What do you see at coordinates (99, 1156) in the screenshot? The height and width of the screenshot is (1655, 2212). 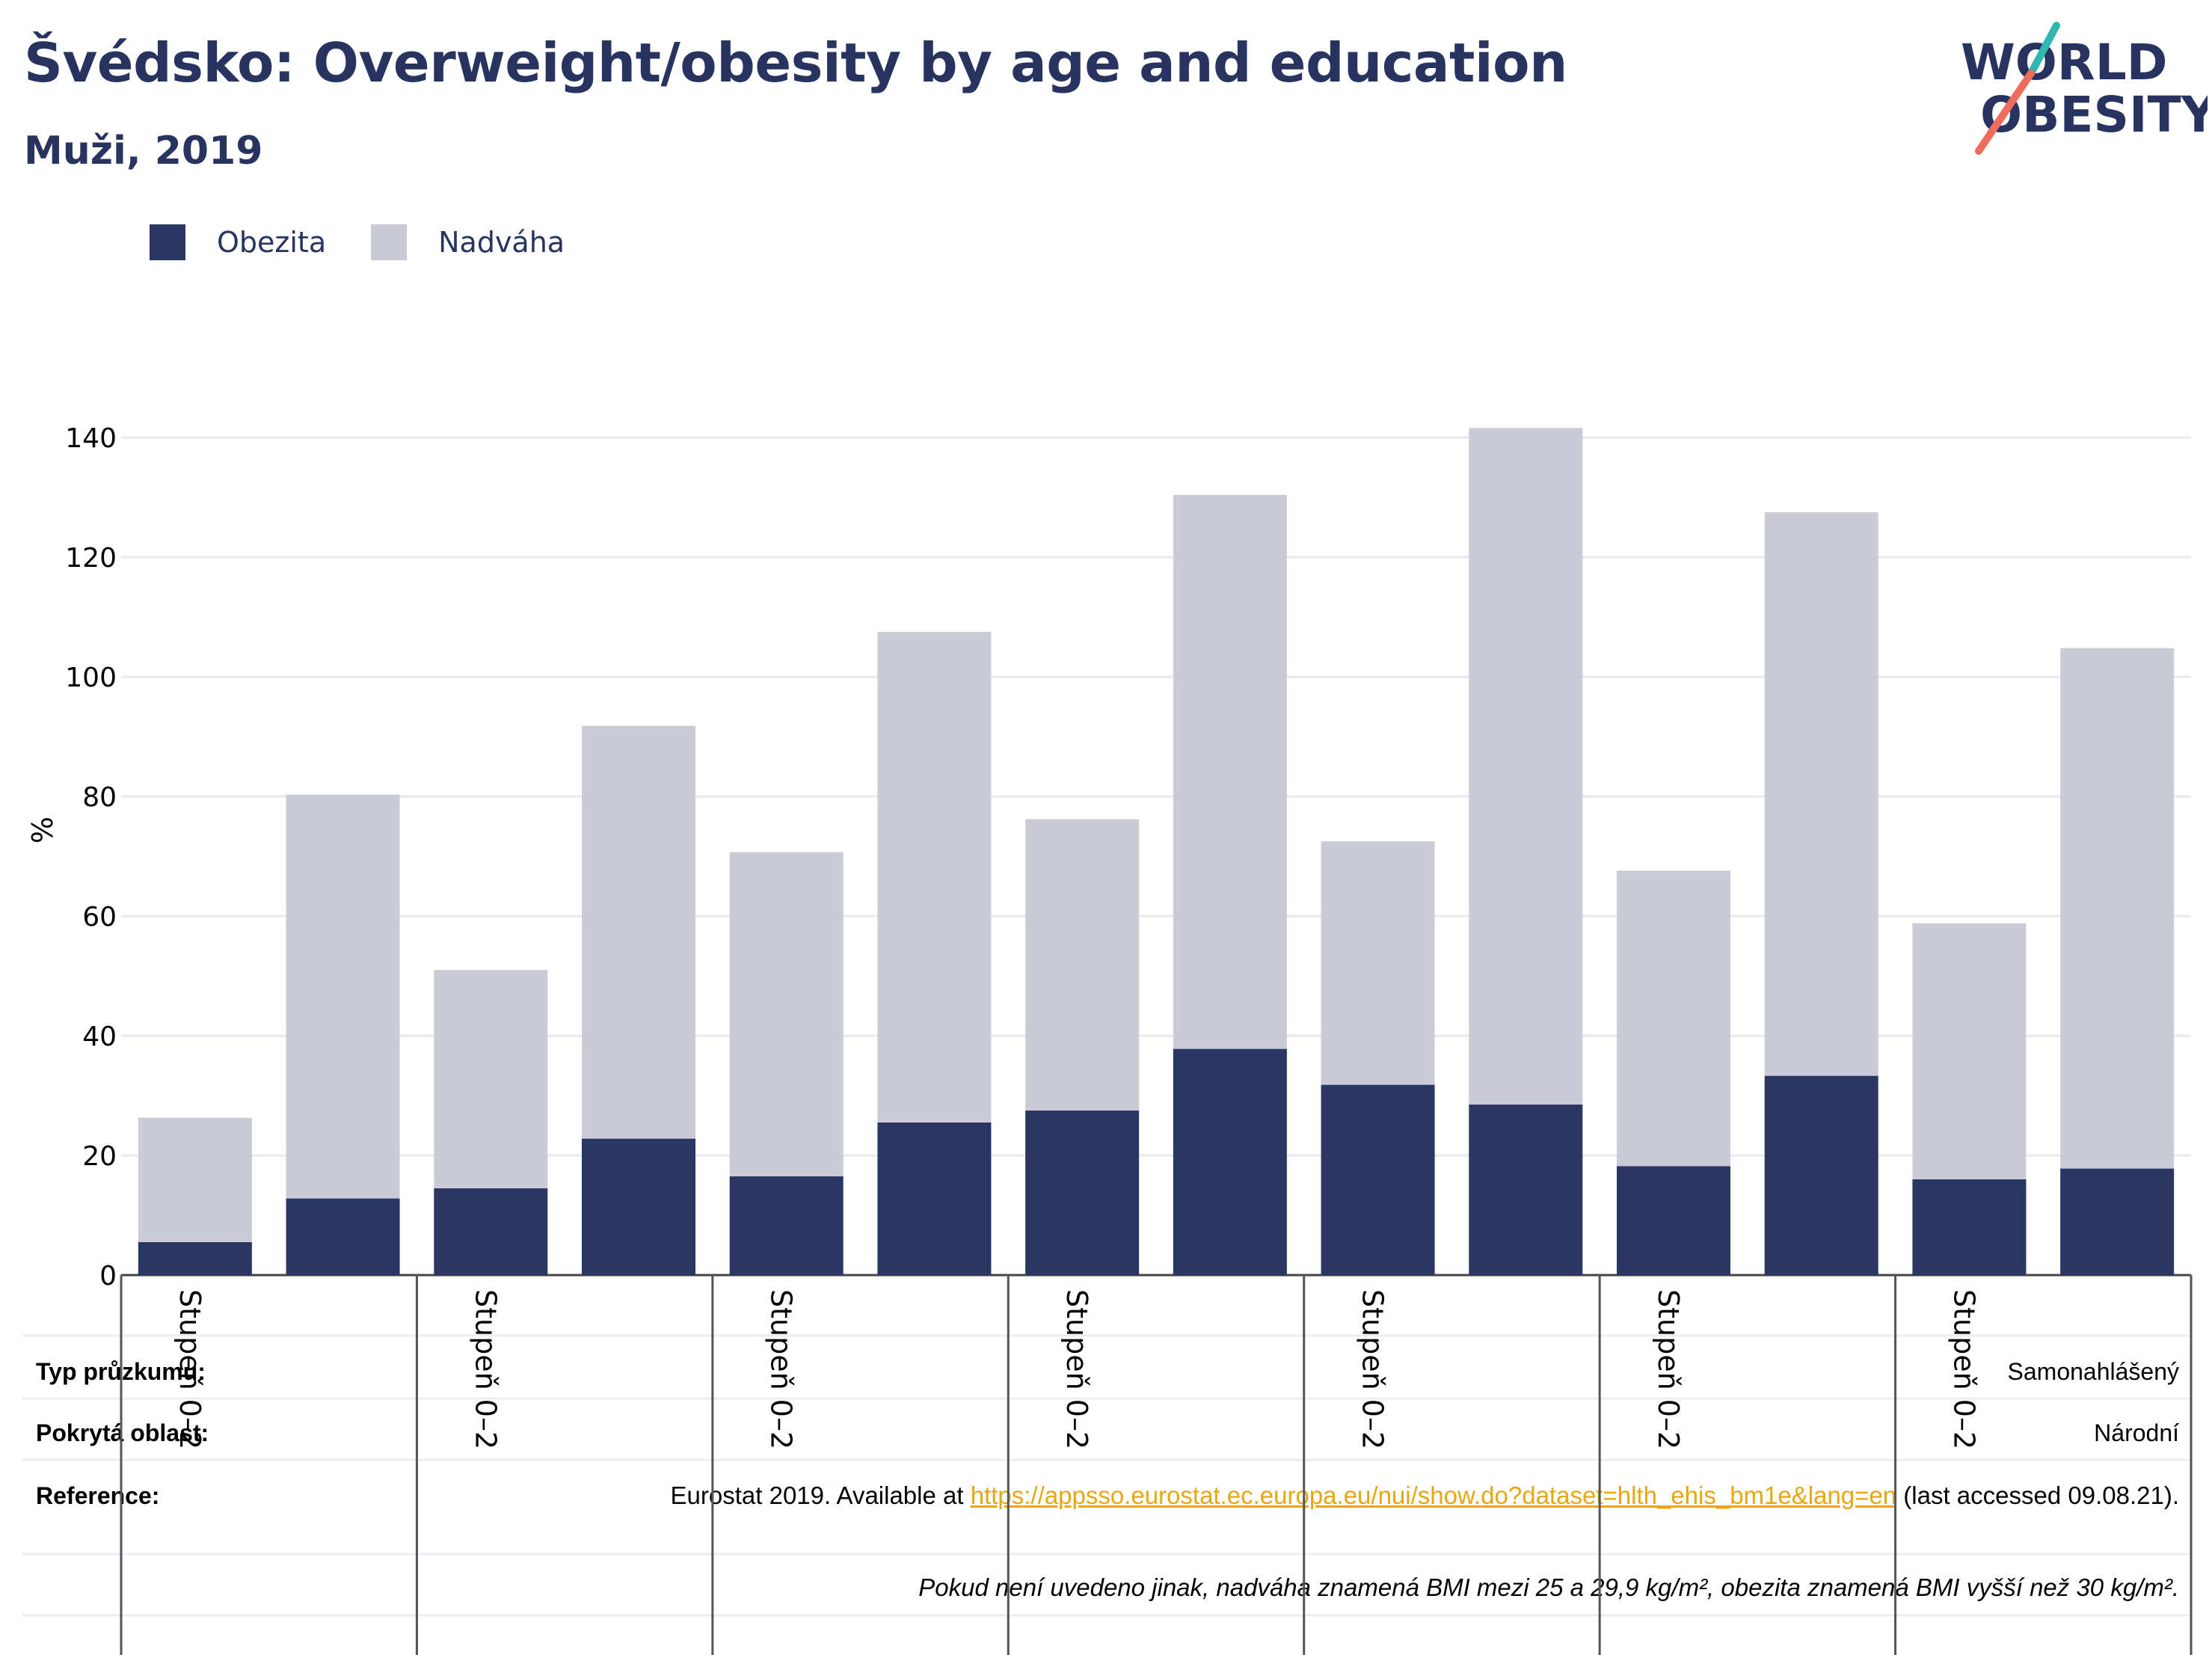 I see `y-tick-label: 20` at bounding box center [99, 1156].